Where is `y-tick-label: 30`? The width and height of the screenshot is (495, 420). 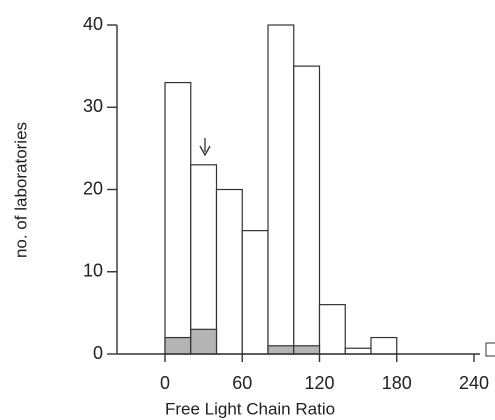
y-tick-label: 30 is located at coordinates (93, 106).